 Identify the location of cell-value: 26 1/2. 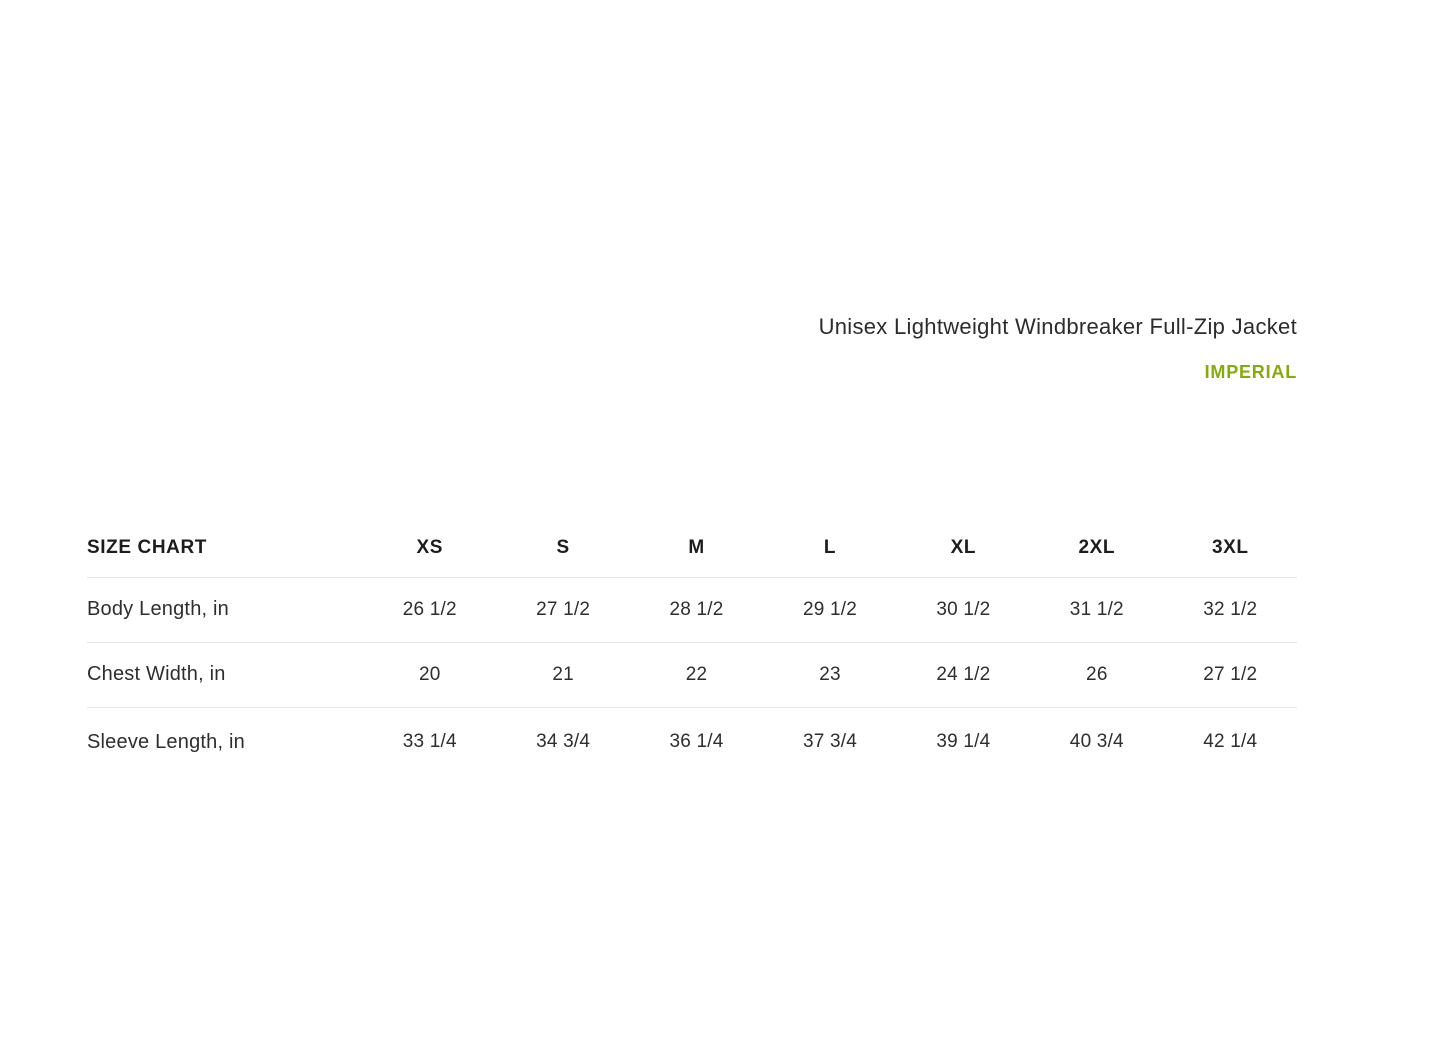
(430, 610).